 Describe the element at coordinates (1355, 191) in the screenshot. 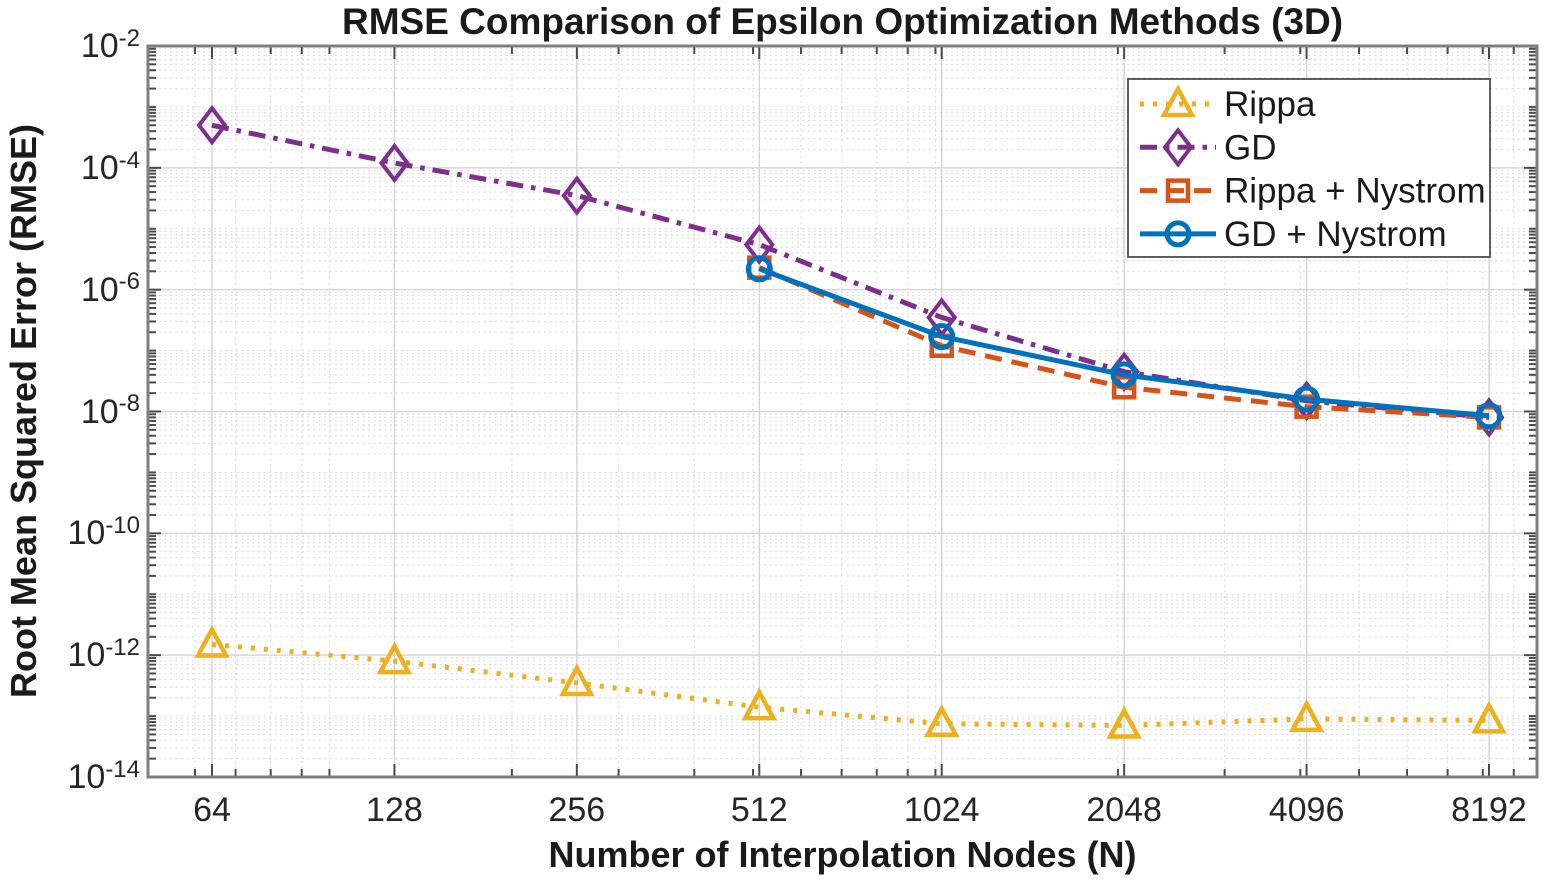

I see `legend-label: Rippa + Nystrom` at that location.